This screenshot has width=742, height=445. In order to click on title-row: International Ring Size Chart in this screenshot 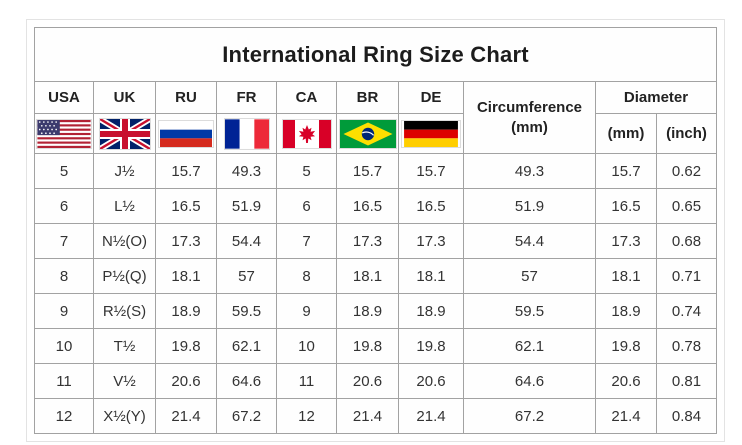, I will do `click(375, 54)`.